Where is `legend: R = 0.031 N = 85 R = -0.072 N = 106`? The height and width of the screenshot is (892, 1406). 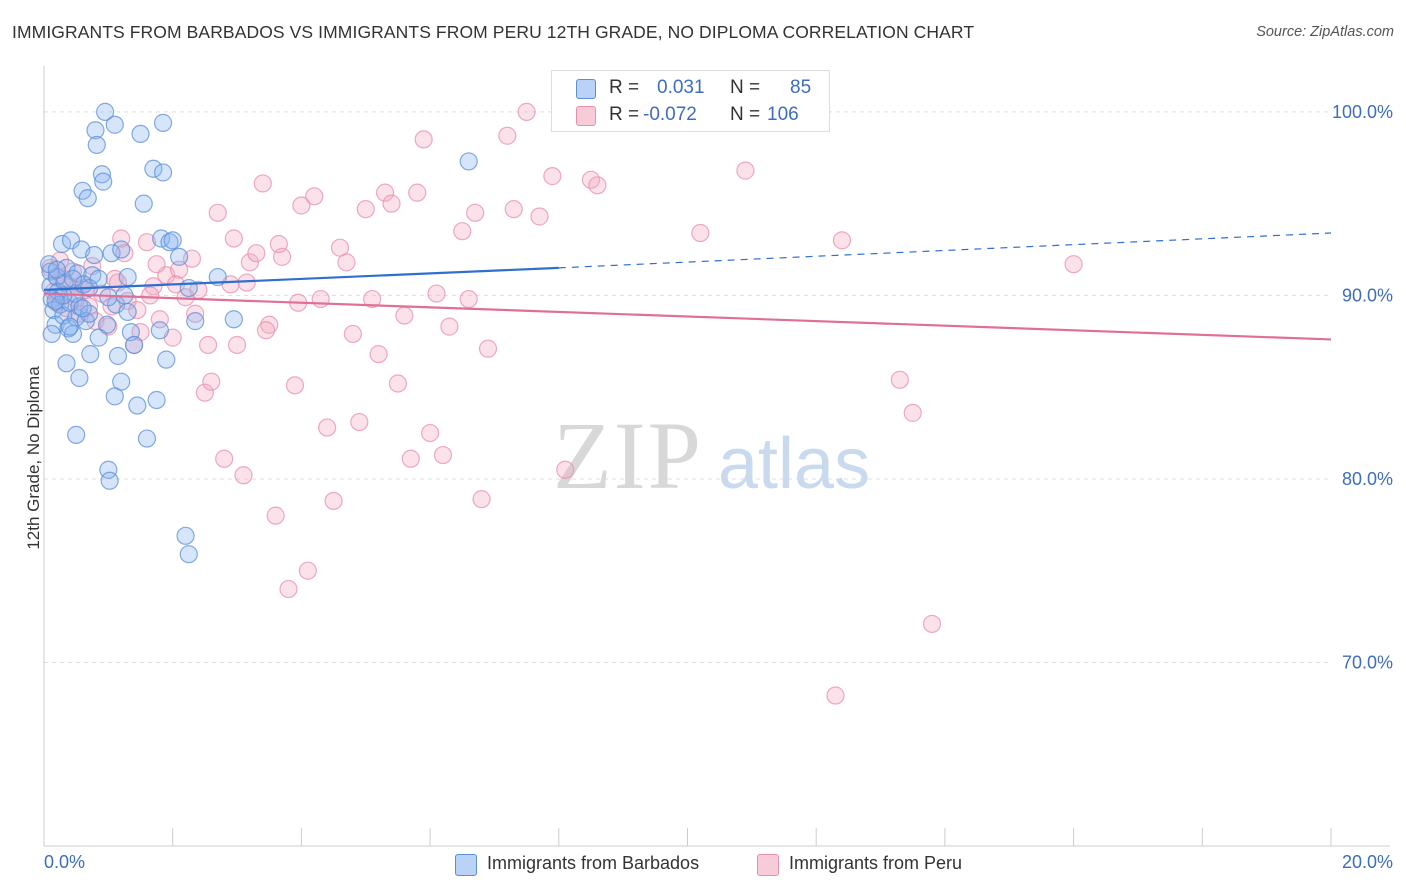
legend: R = 0.031 N = 85 R = -0.072 N = 106 is located at coordinates (690, 101).